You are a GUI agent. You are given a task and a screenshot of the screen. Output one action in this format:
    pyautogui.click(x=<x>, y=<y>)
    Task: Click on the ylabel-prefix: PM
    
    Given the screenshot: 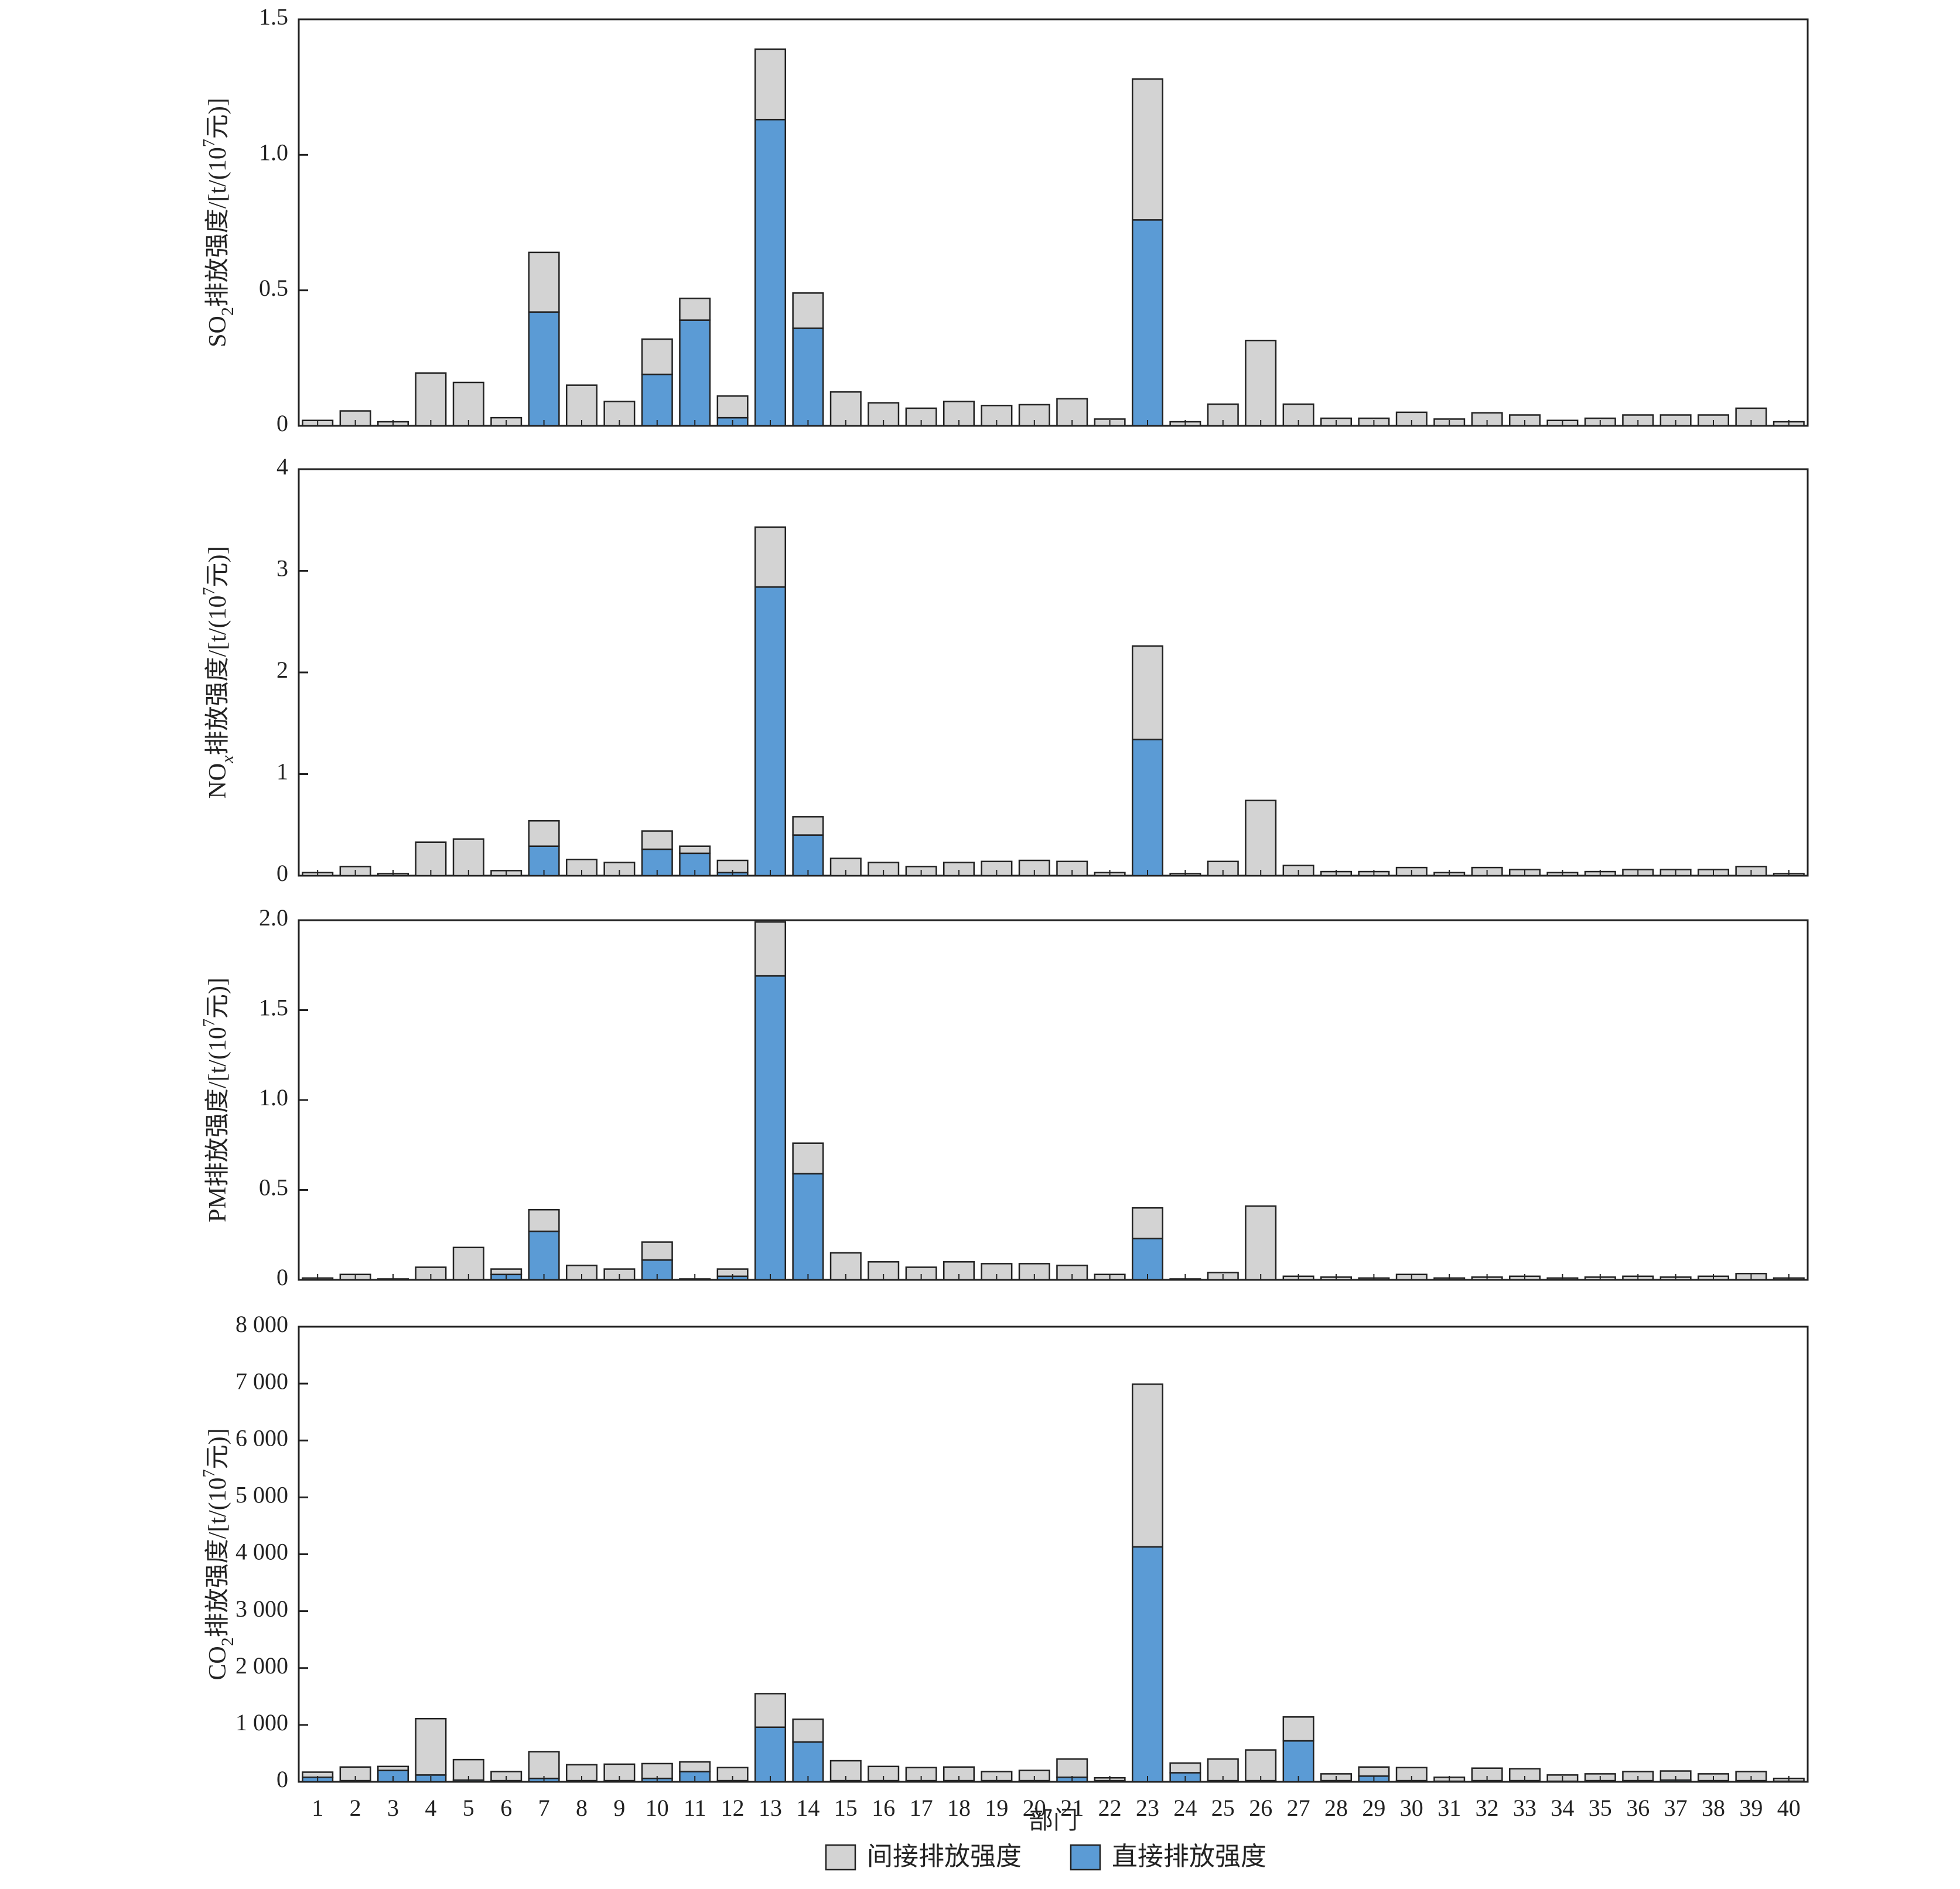 What is the action you would take?
    pyautogui.click(x=217, y=1204)
    